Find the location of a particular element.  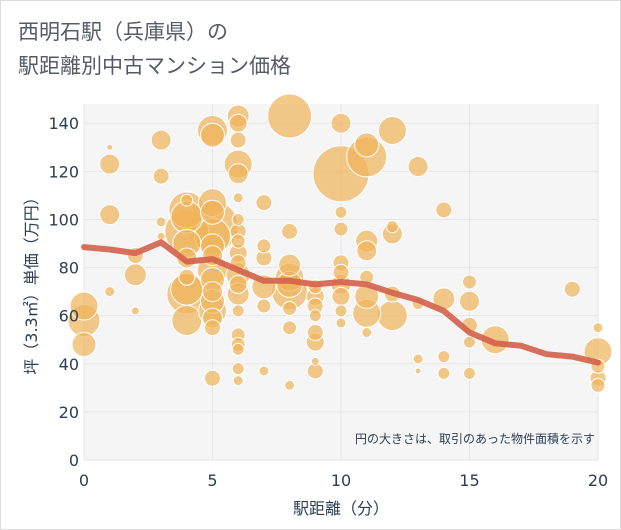

y-axis-ticks: 0 20 40 60 80 100 120 140 is located at coordinates (63, 292).